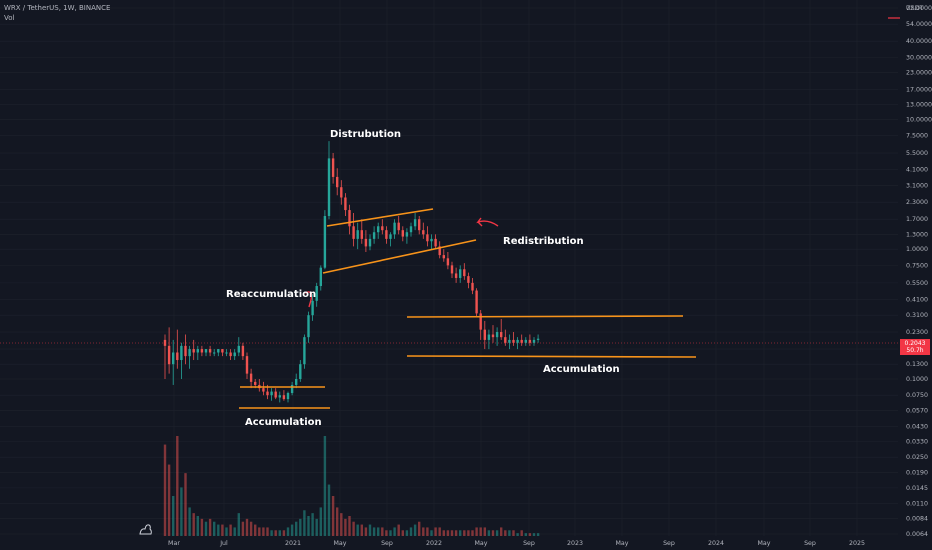  What do you see at coordinates (917, 379) in the screenshot?
I see `price-tick-label: 0.1000` at bounding box center [917, 379].